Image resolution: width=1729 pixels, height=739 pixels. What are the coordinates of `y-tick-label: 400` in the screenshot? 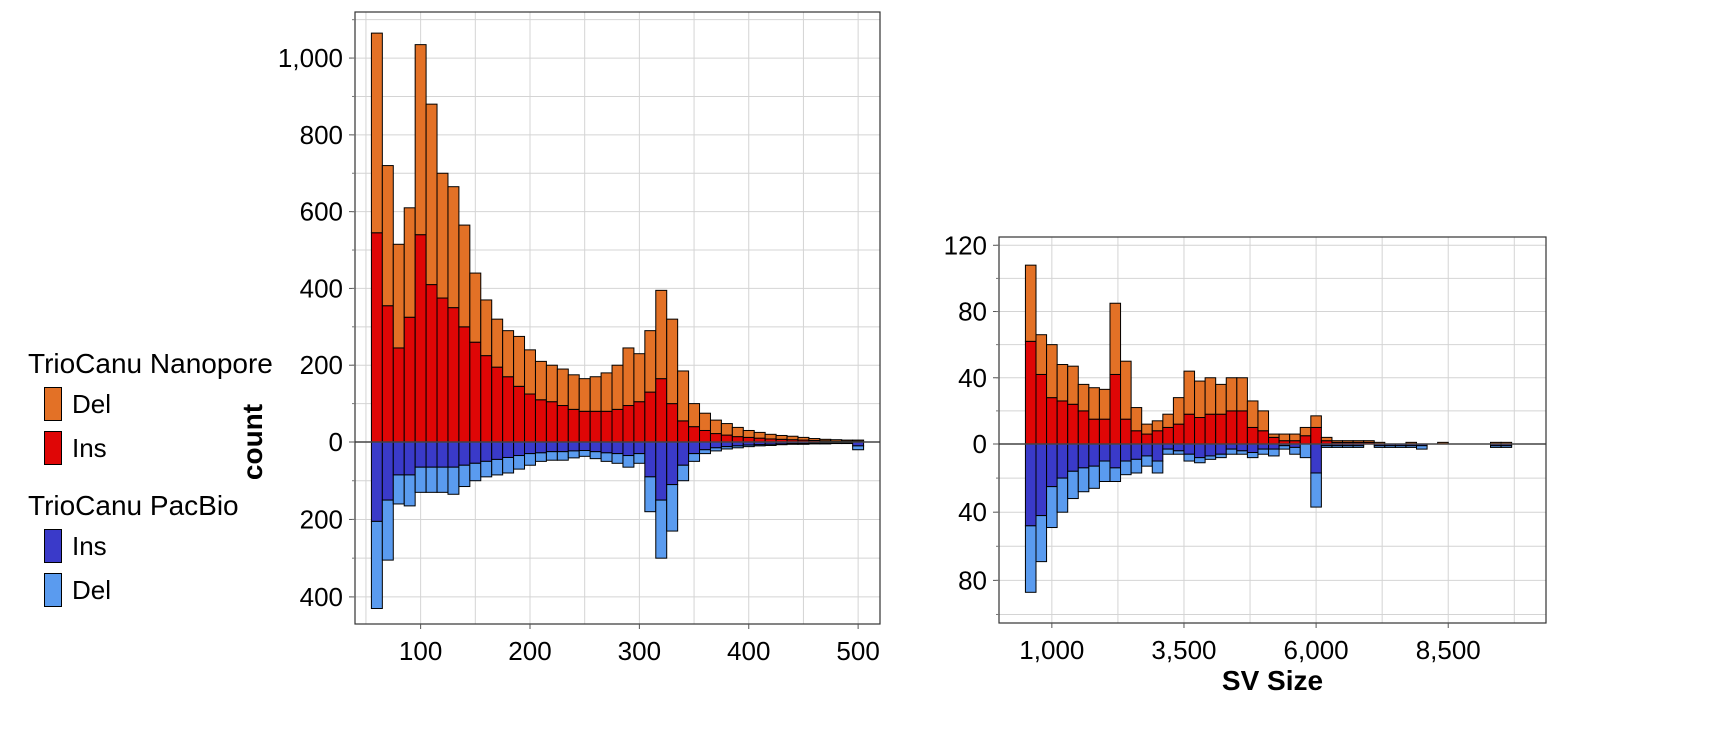 It's located at (321, 288).